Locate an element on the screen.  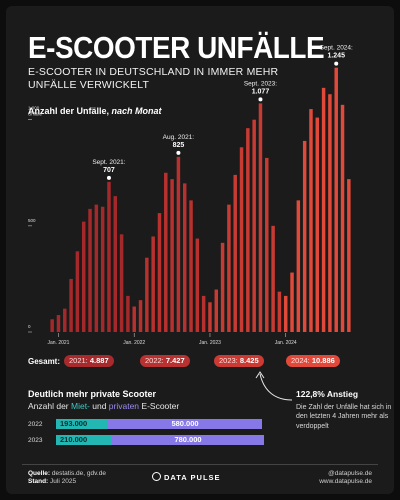
scooter-section-title: Deutlich mehr private Scooter is located at coordinates (92, 394).